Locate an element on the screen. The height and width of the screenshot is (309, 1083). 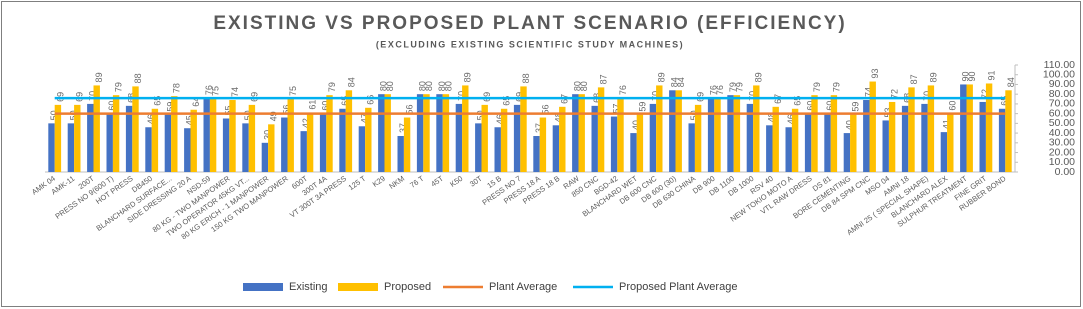
y-tick-label: 20.00 is located at coordinates (1062, 152).